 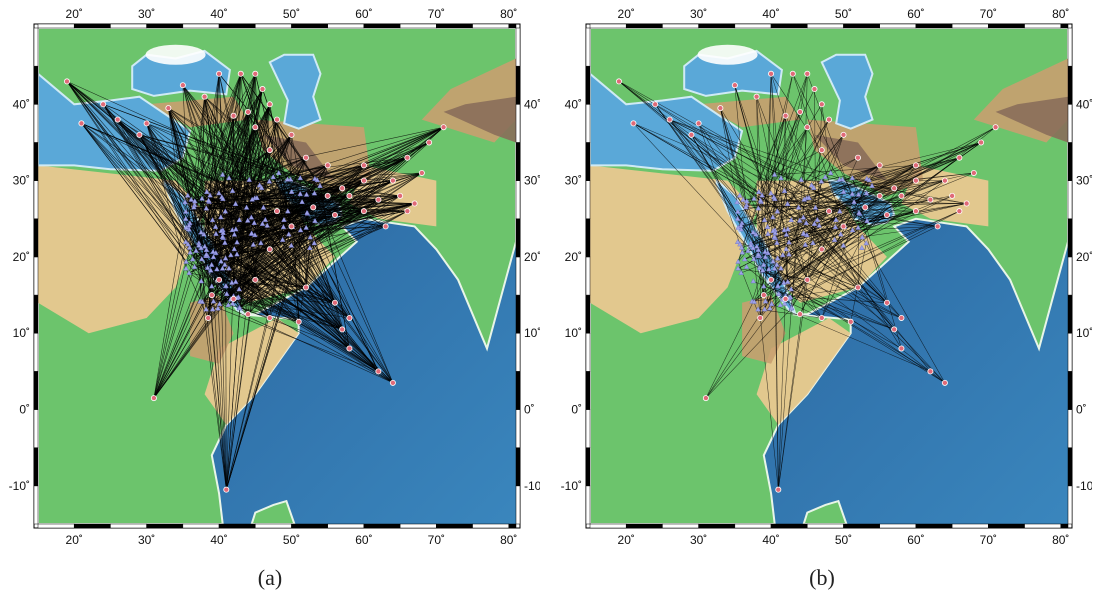 What do you see at coordinates (822, 577) in the screenshot?
I see `panel-caption-b: (b)` at bounding box center [822, 577].